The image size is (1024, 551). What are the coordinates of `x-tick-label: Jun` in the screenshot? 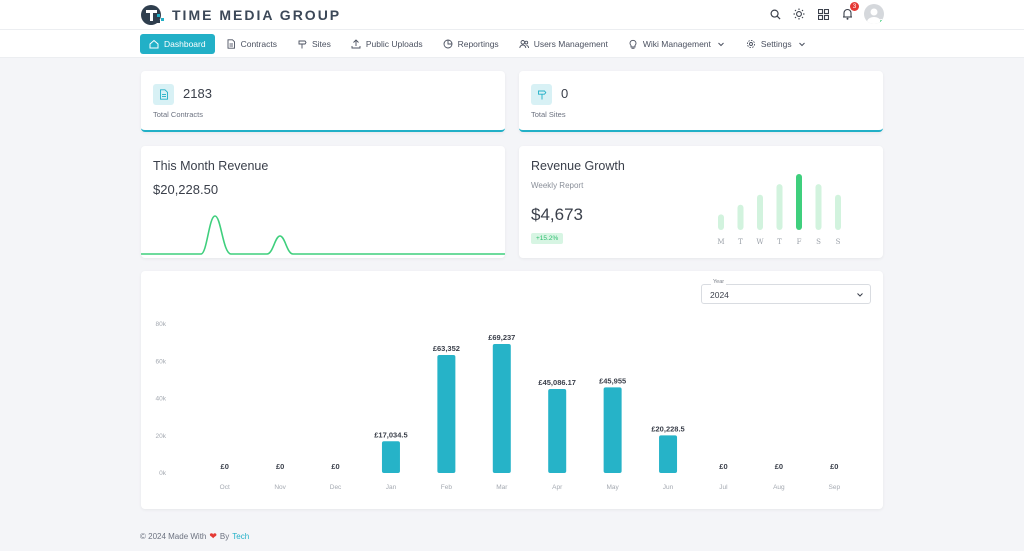 It's located at (668, 487).